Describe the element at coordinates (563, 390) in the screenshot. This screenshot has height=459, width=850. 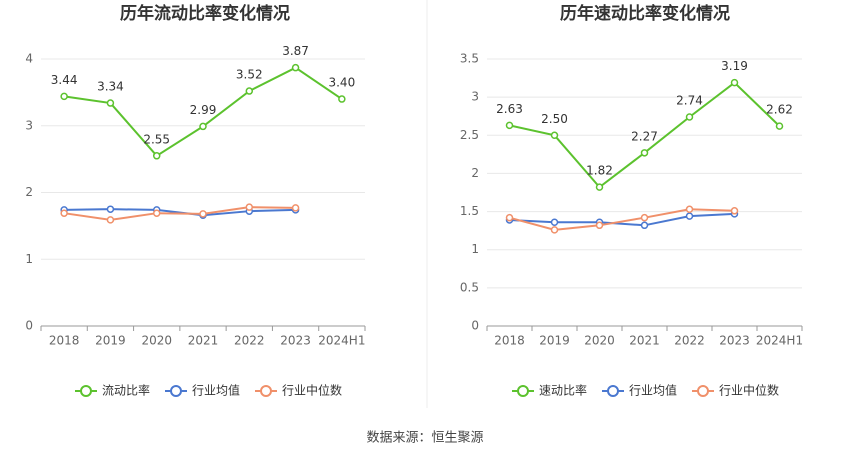
I see `legend-label: 速动比率` at that location.